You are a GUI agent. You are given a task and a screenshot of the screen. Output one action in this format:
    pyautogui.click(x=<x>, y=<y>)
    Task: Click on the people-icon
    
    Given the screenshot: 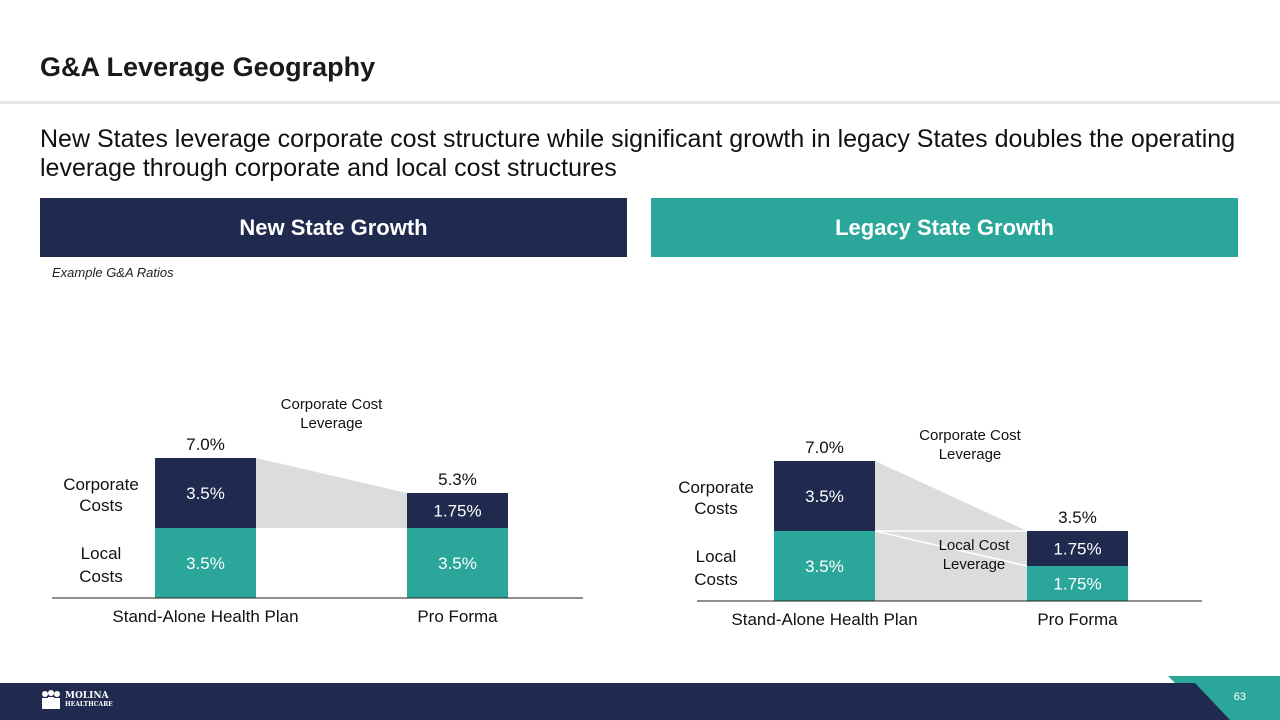 What is the action you would take?
    pyautogui.click(x=51, y=699)
    